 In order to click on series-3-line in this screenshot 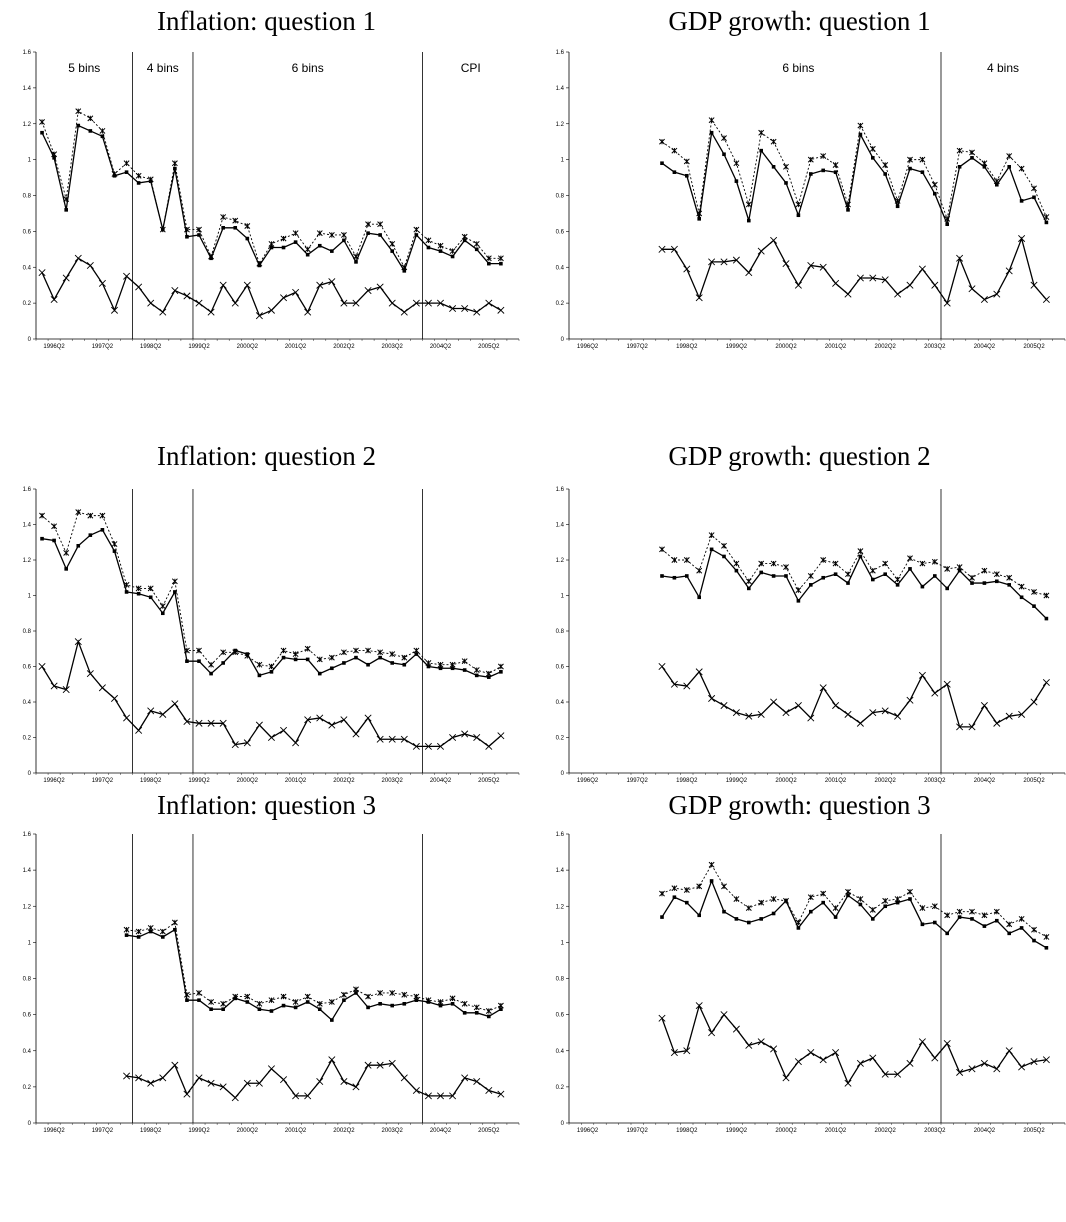, I will do `click(854, 1044)`.